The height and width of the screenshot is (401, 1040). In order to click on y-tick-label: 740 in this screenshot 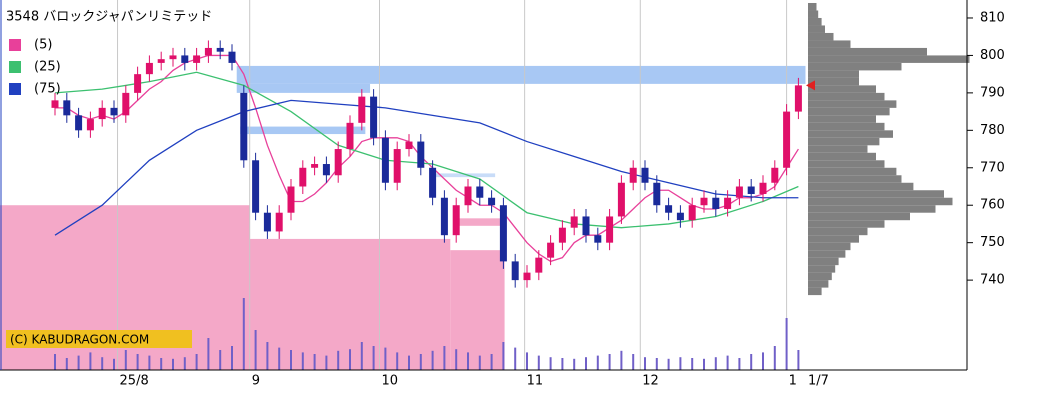, I will do `click(992, 280)`.